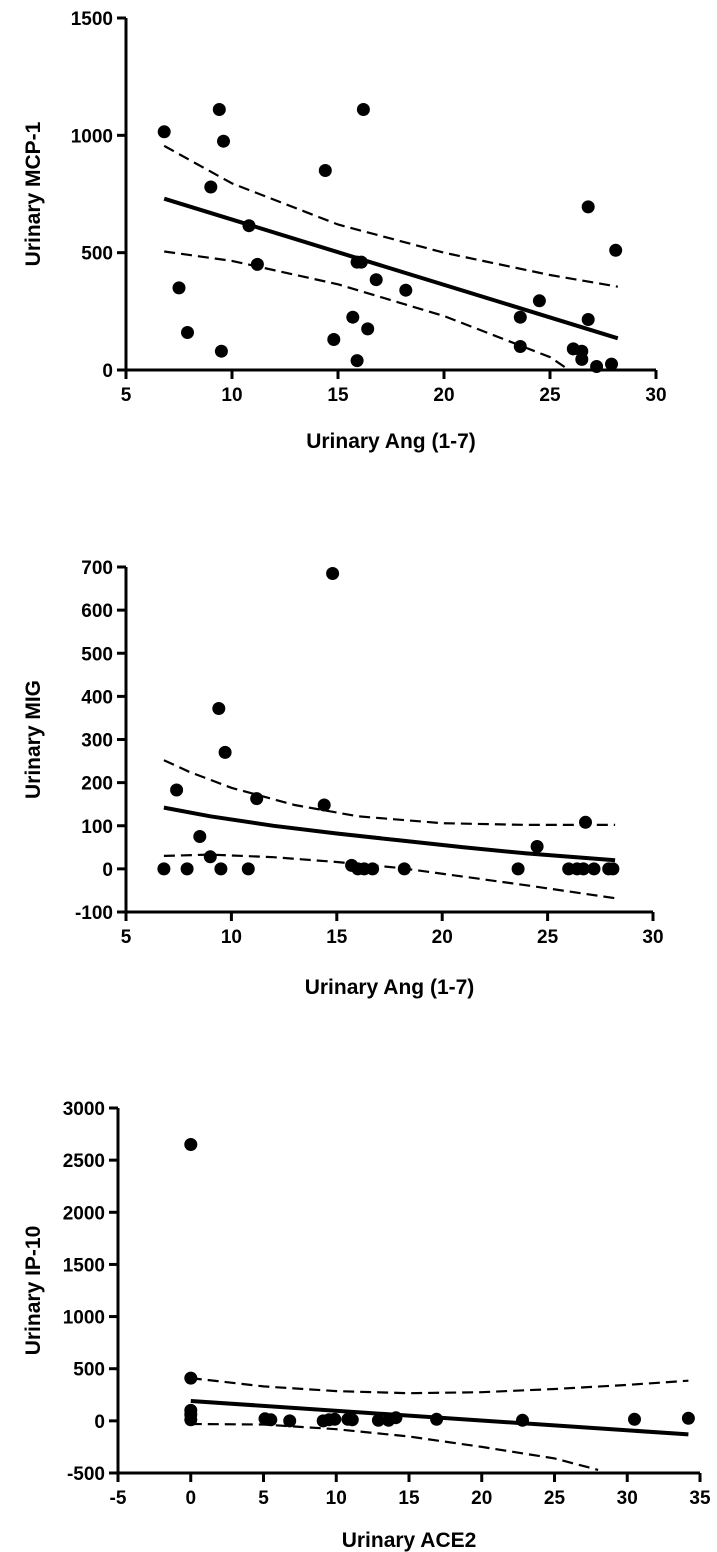 This screenshot has width=717, height=1552. Describe the element at coordinates (409, 1498) in the screenshot. I see `chart-3-x-tick-label: 15` at that location.